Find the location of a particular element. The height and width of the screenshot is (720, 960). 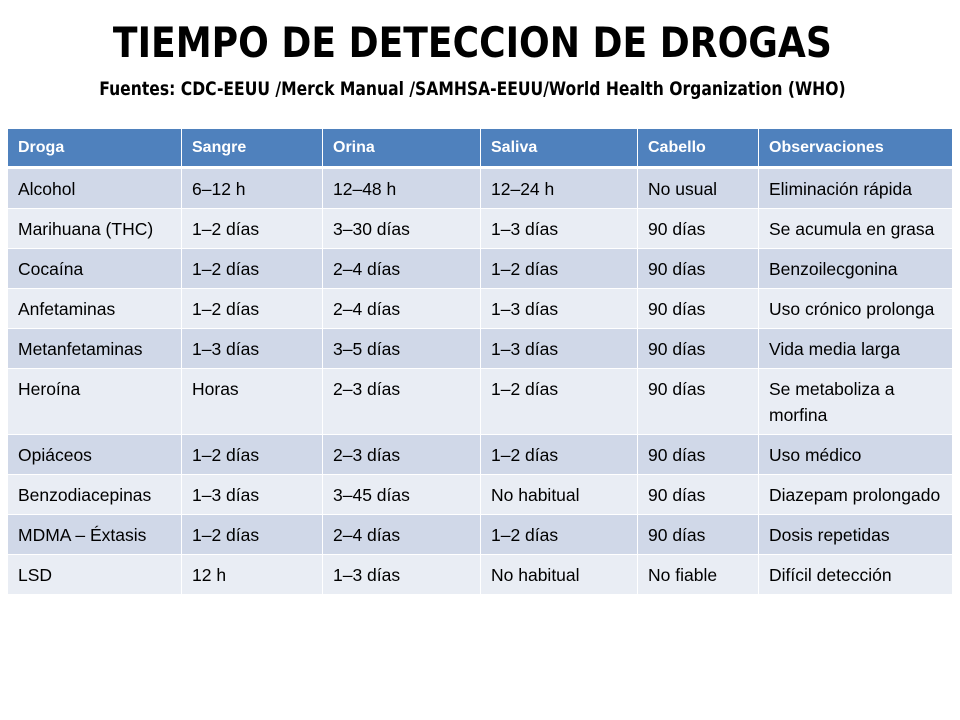

cell-observaciones: Dosis repetidas is located at coordinates (855, 535).